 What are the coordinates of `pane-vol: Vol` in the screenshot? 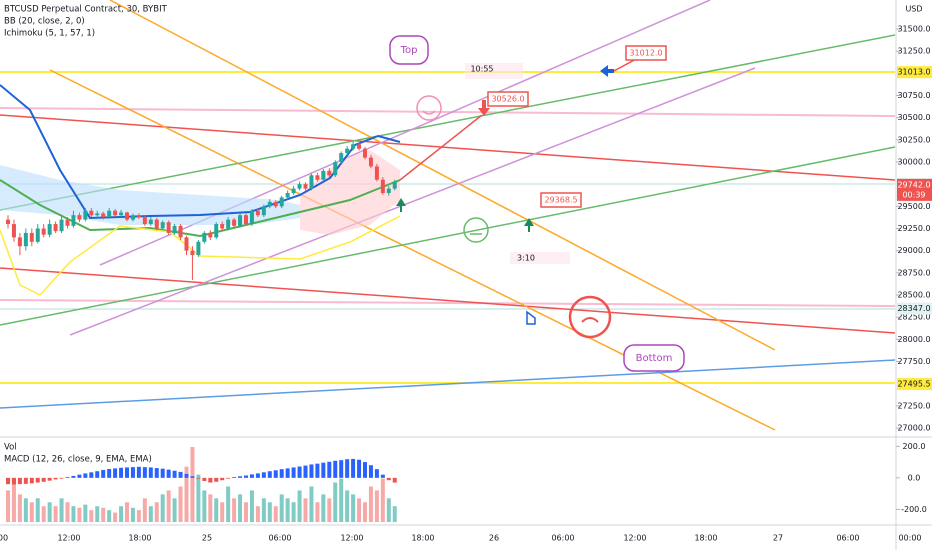 It's located at (10, 448).